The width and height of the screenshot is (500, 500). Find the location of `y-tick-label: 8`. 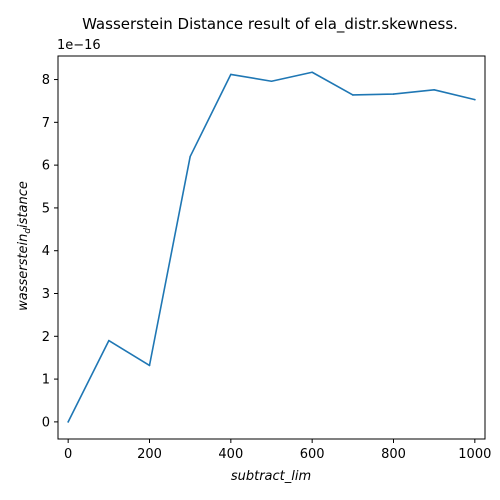

y-tick-label: 8 is located at coordinates (46, 80).